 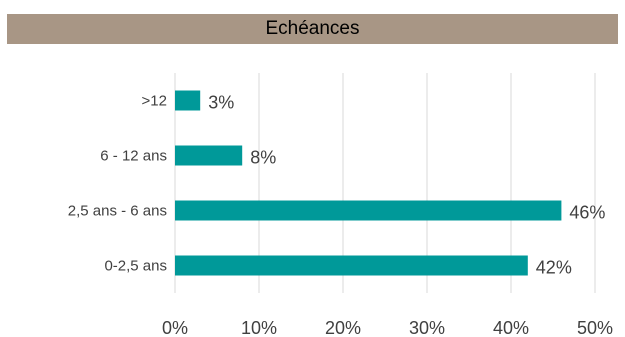 I want to click on x-tick-label: 0%, so click(x=175, y=327).